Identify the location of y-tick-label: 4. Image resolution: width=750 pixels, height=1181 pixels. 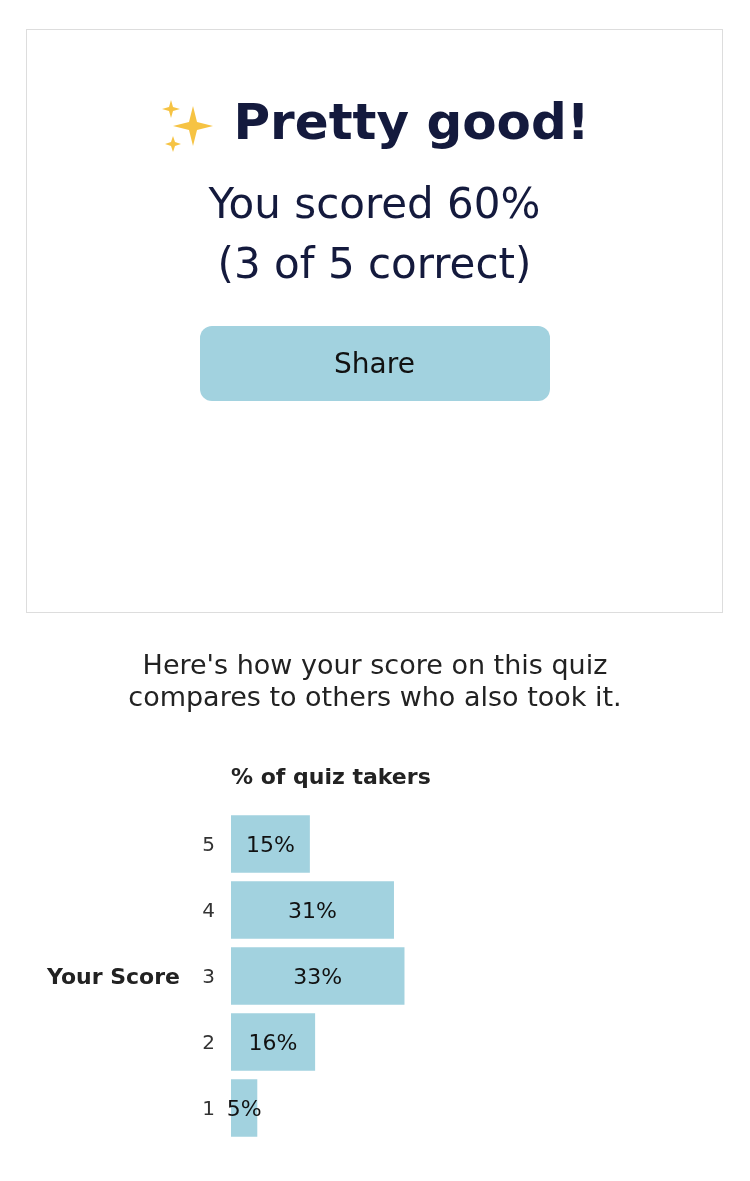
(208, 910).